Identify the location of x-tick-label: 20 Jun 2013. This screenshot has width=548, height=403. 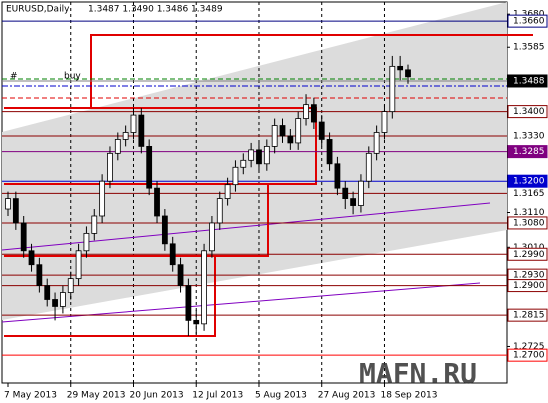
(156, 396).